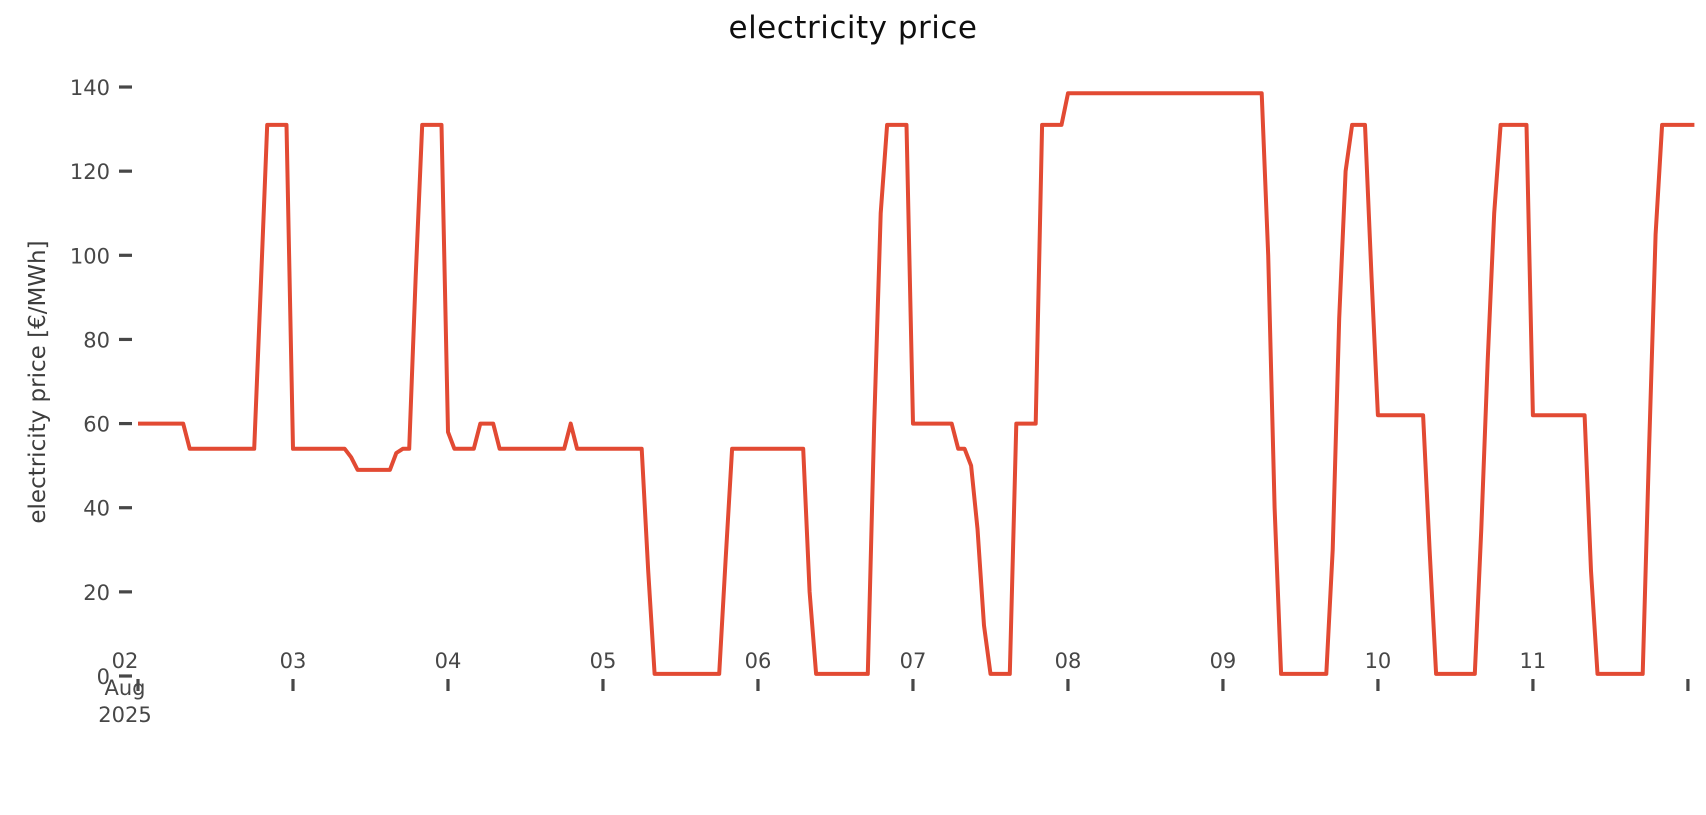  What do you see at coordinates (101, 382) in the screenshot?
I see `y-axis-ticks: 0 20 40 60 80 100 120 140` at bounding box center [101, 382].